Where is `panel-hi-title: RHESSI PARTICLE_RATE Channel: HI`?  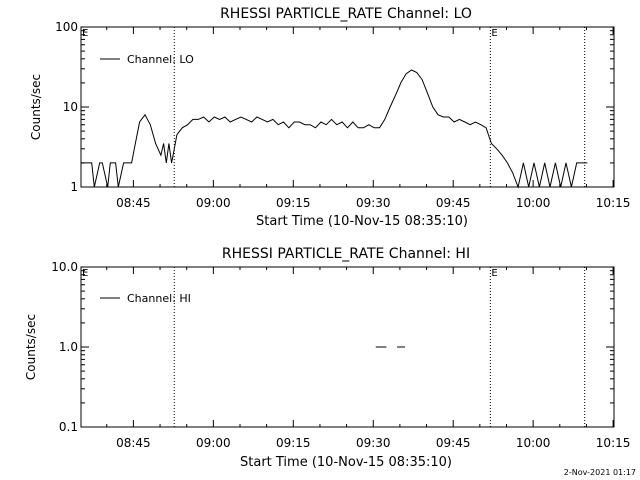 panel-hi-title: RHESSI PARTICLE_RATE Channel: HI is located at coordinates (346, 254).